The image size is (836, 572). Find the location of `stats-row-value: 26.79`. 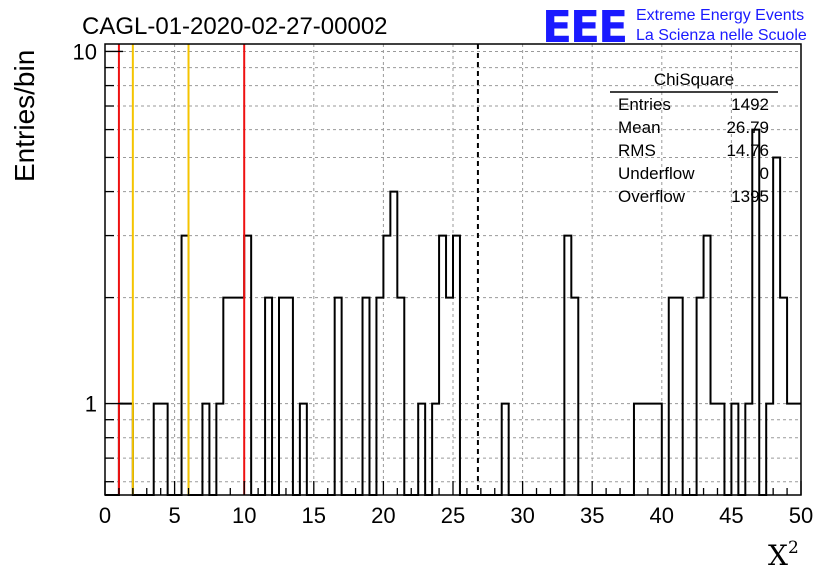

stats-row-value: 26.79 is located at coordinates (747, 127).